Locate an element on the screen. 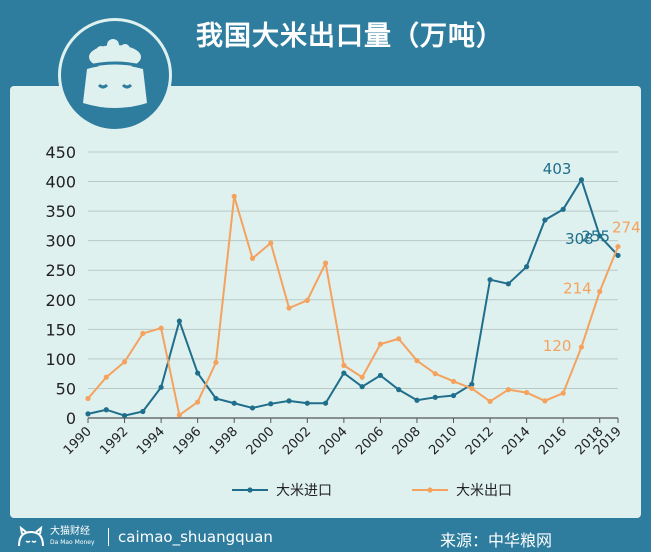 Image resolution: width=651 pixels, height=552 pixels. x-tick-label: 2004 is located at coordinates (334, 441).